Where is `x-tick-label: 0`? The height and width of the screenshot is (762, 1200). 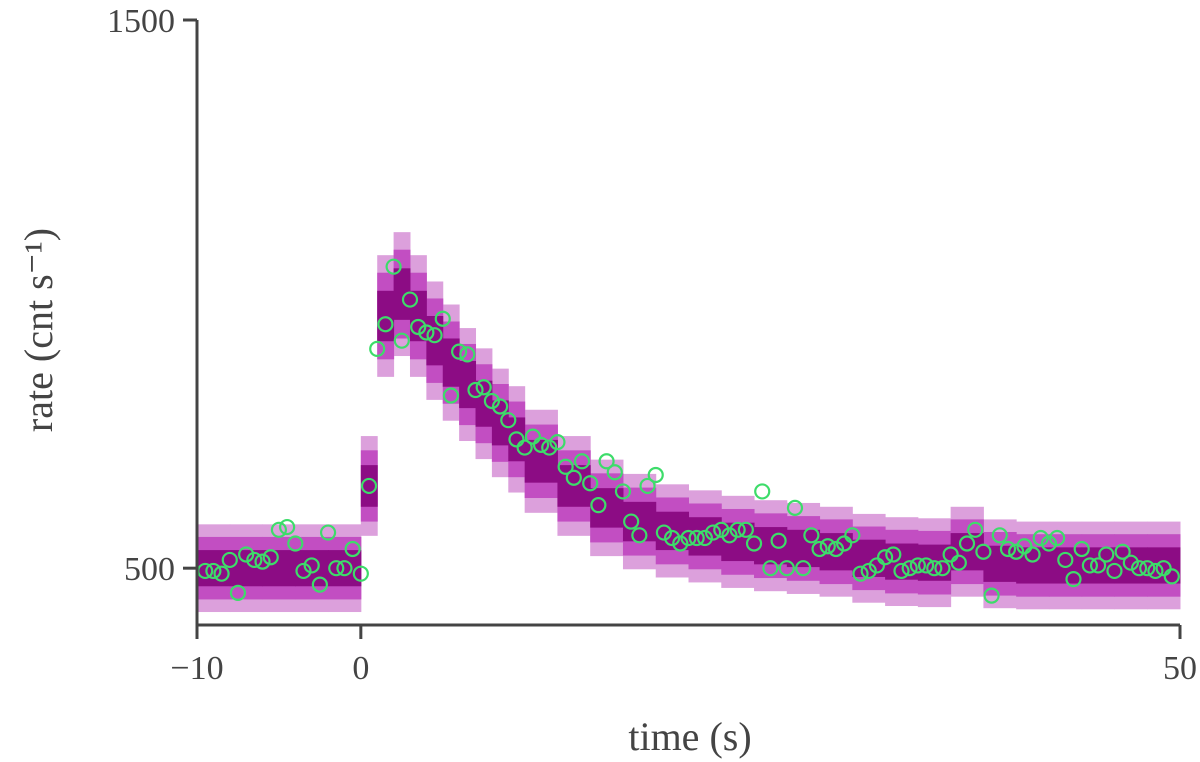 x-tick-label: 0 is located at coordinates (360, 668).